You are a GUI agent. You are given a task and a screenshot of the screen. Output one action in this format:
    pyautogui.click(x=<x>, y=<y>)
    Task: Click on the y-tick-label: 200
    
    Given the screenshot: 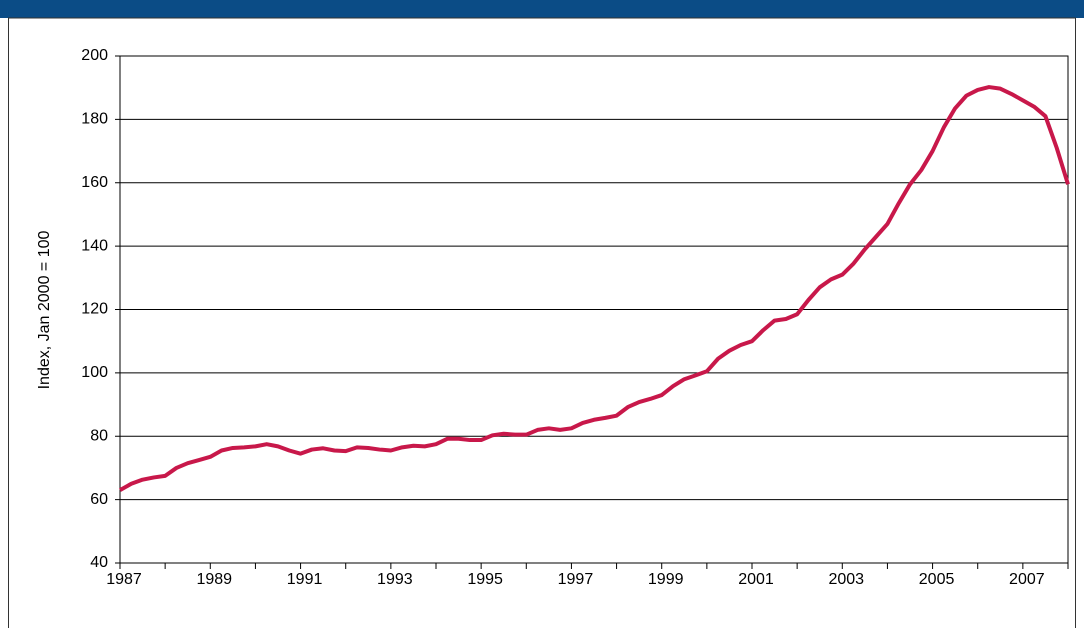 What is the action you would take?
    pyautogui.click(x=94, y=55)
    